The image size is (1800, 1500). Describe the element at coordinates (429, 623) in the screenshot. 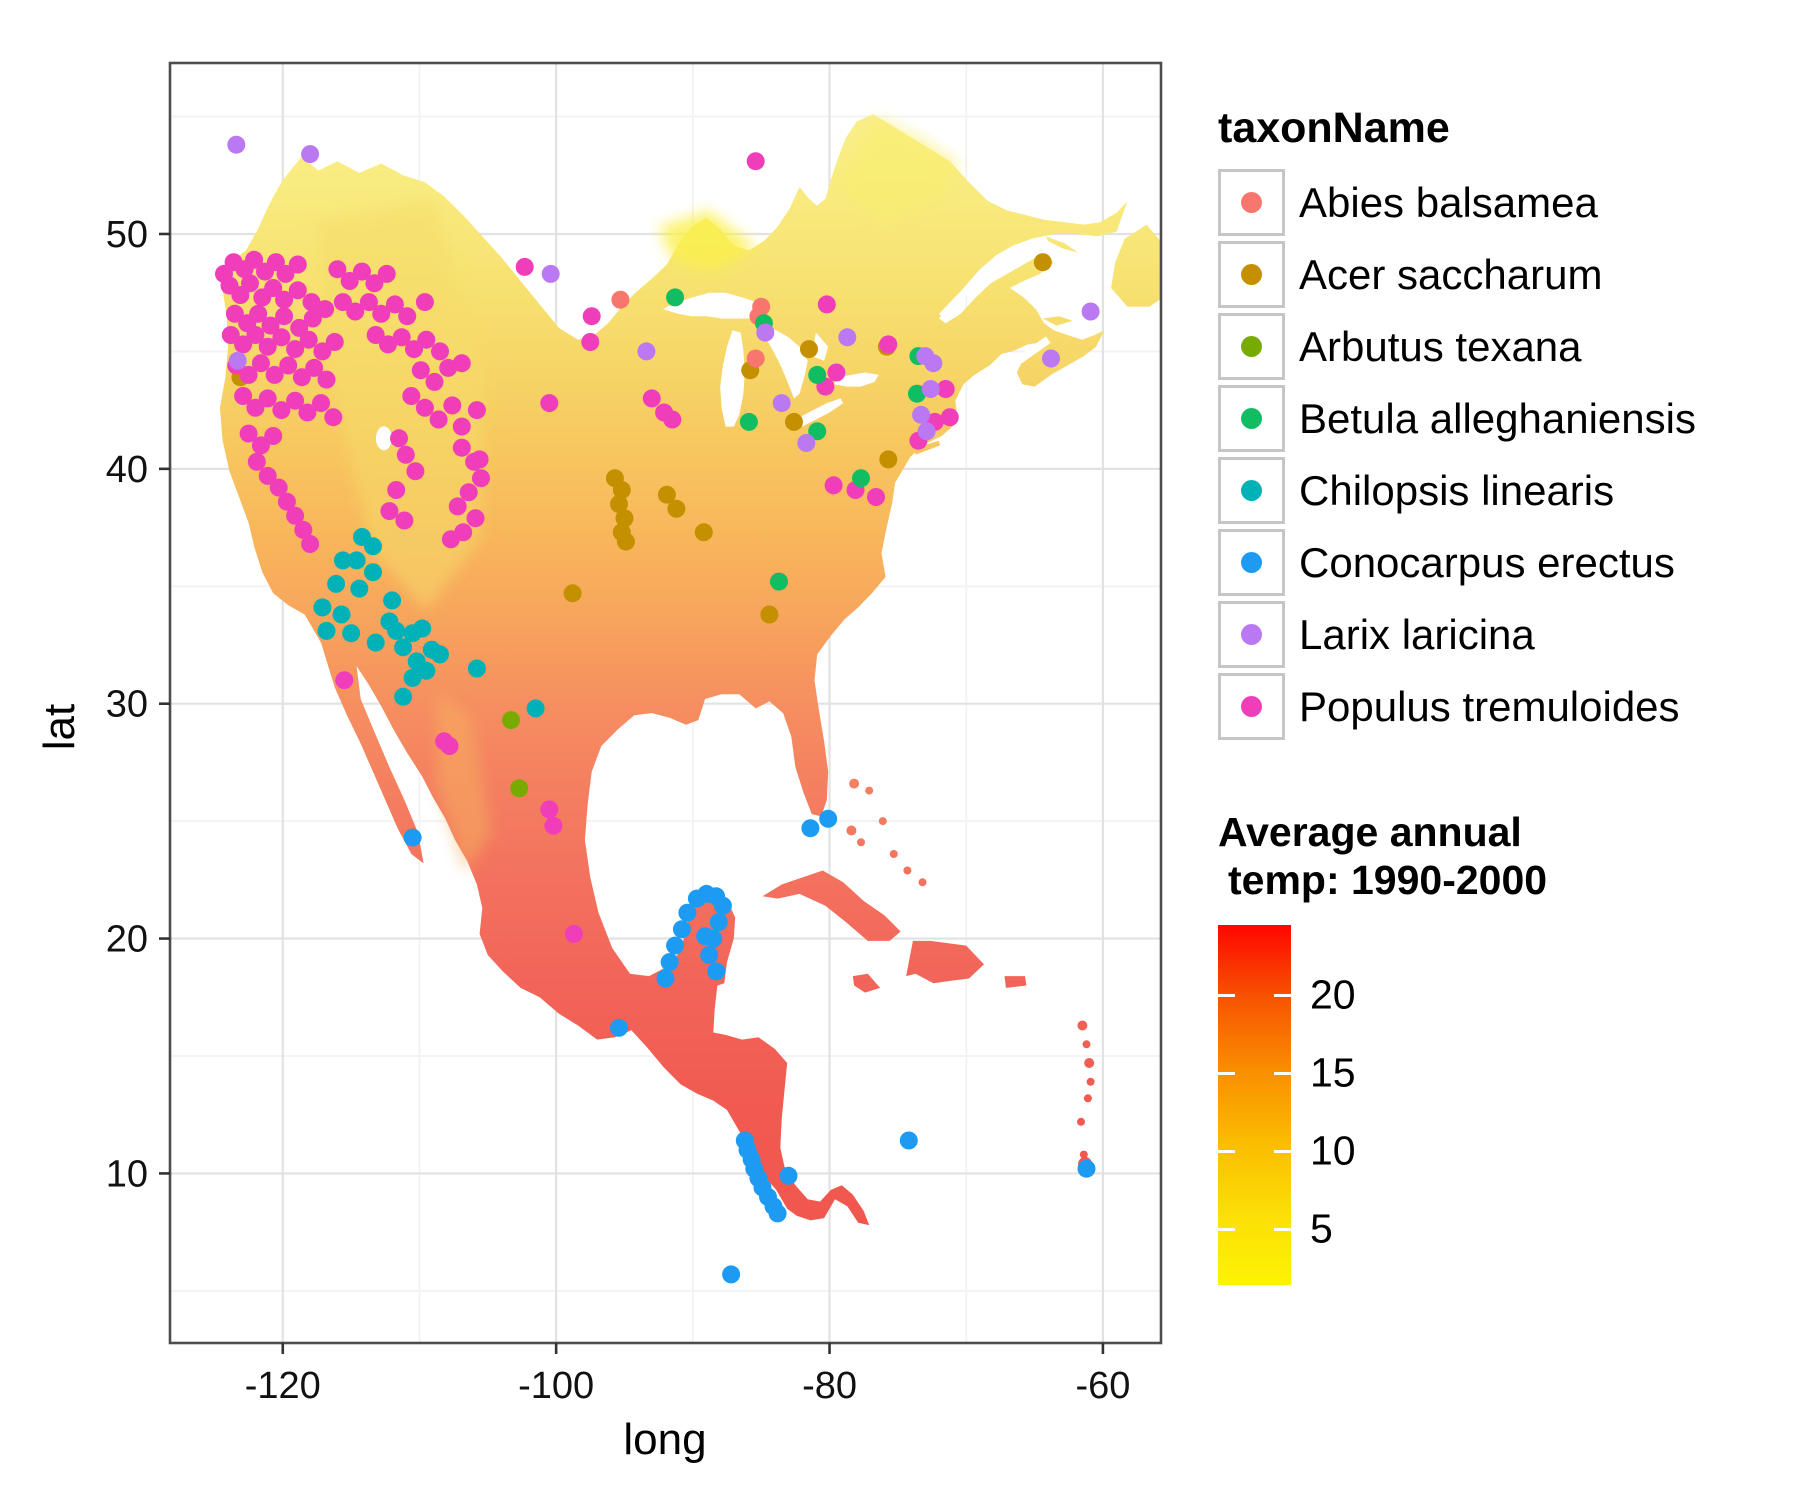

I see `series-chilopsis-linearis` at that location.